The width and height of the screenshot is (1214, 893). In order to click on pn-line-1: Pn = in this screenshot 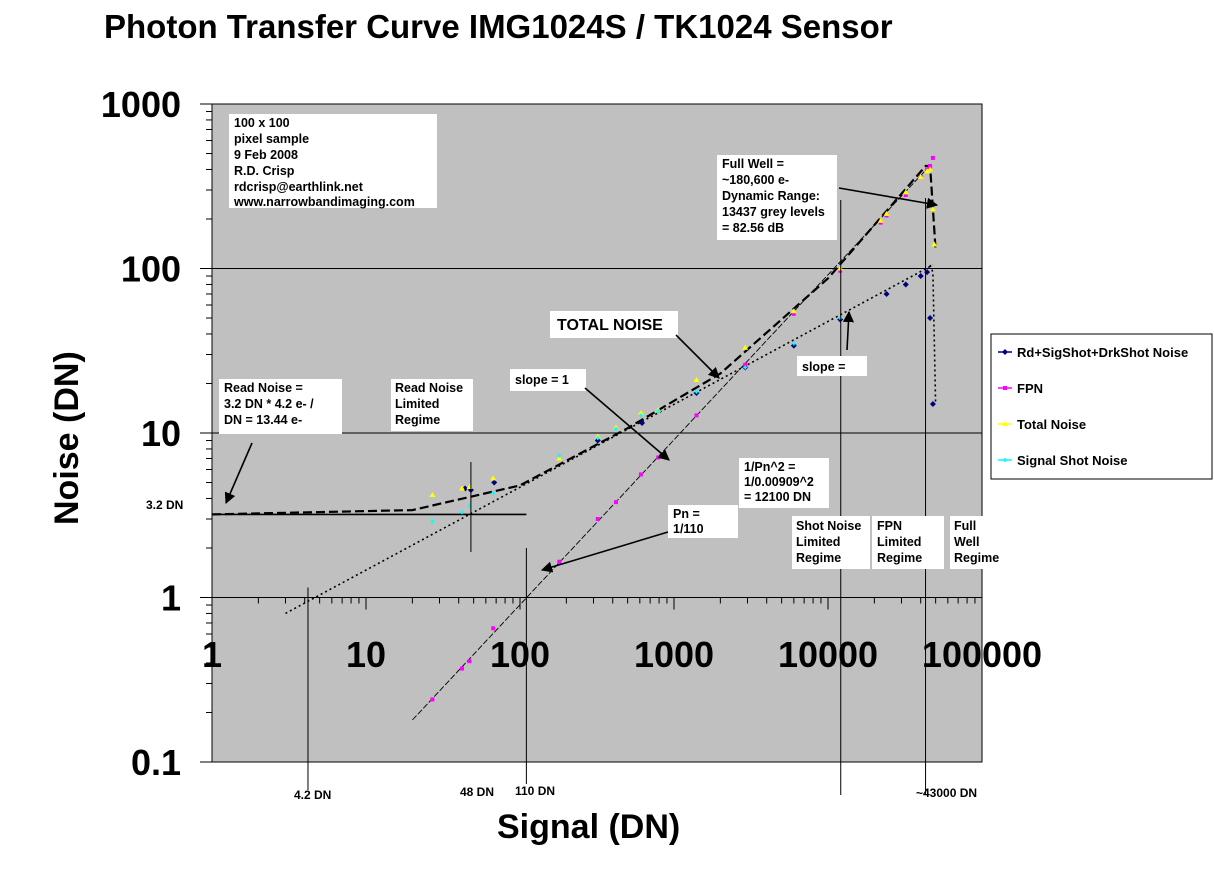, I will do `click(686, 514)`.